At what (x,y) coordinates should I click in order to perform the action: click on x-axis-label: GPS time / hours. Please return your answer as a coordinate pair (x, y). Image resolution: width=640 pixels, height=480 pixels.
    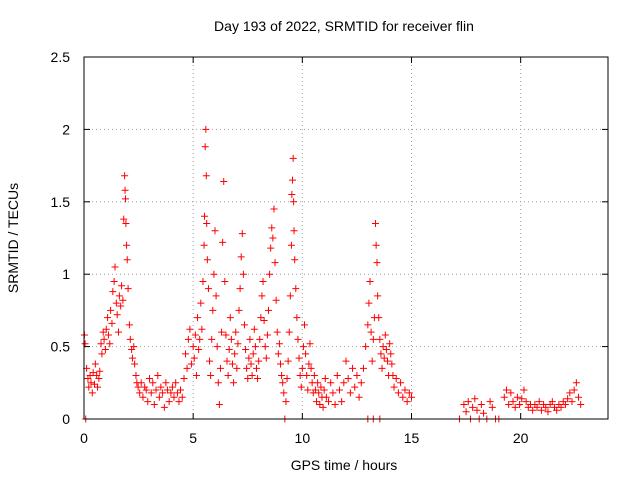
    Looking at the image, I should click on (344, 465).